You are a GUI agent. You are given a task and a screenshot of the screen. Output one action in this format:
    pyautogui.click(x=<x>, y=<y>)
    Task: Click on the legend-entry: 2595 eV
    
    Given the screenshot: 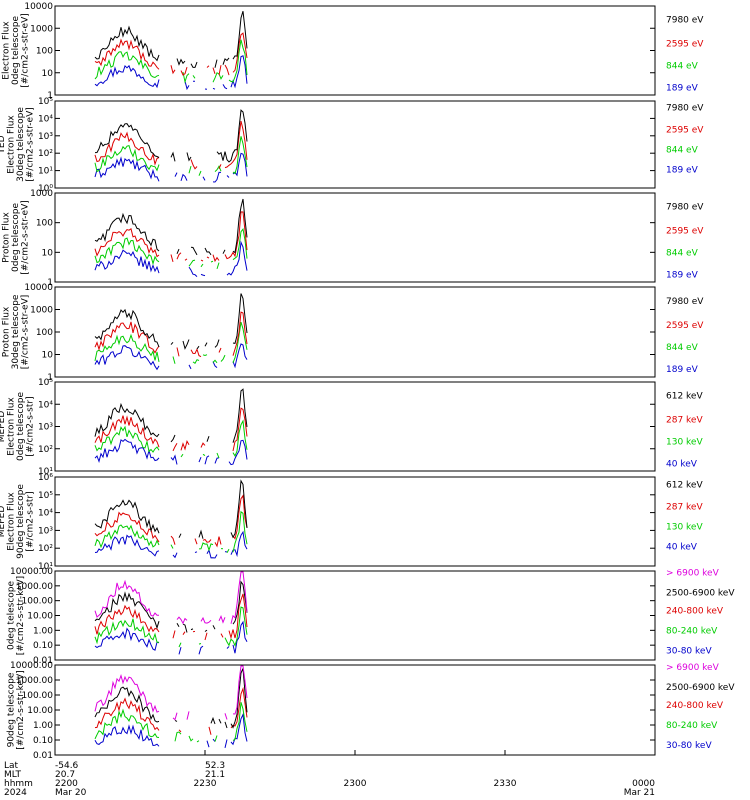 What is the action you would take?
    pyautogui.click(x=685, y=232)
    